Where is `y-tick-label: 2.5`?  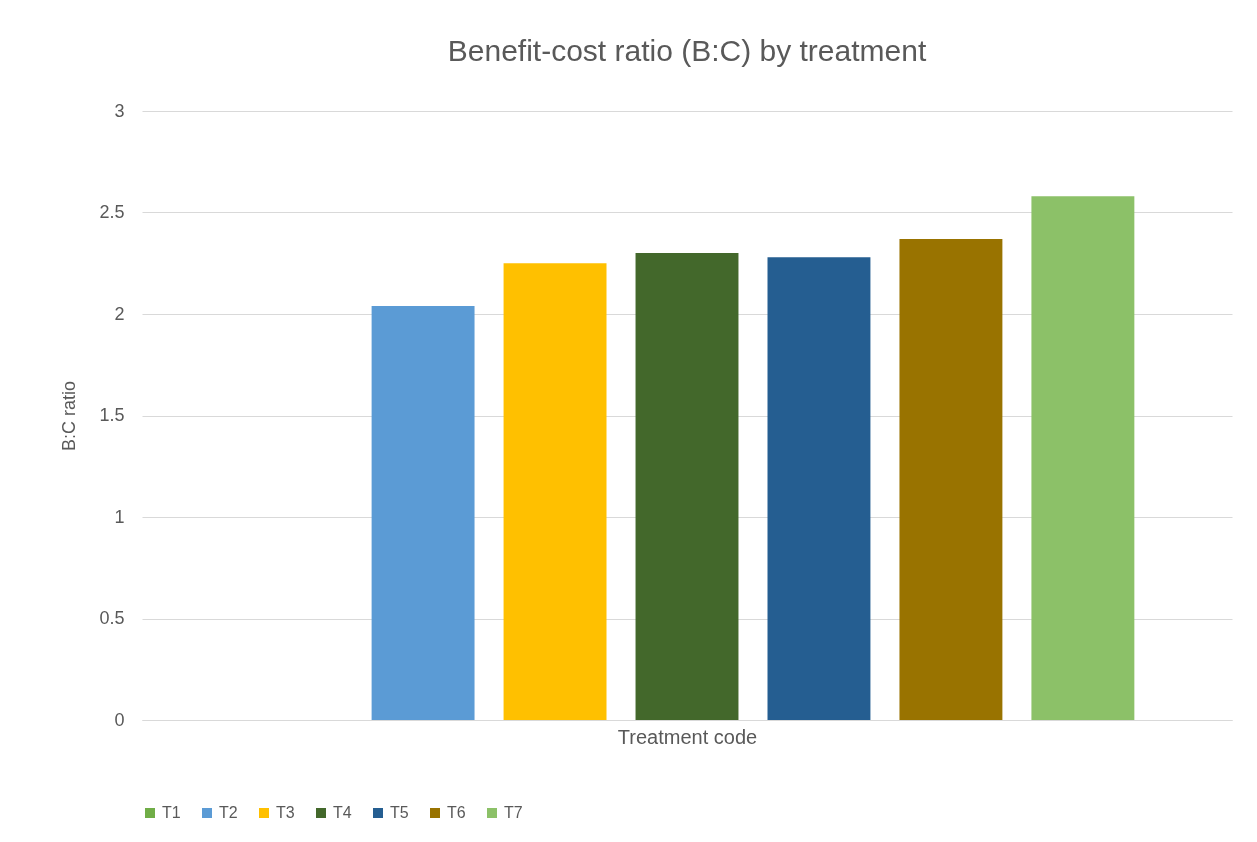 y-tick-label: 2.5 is located at coordinates (112, 212).